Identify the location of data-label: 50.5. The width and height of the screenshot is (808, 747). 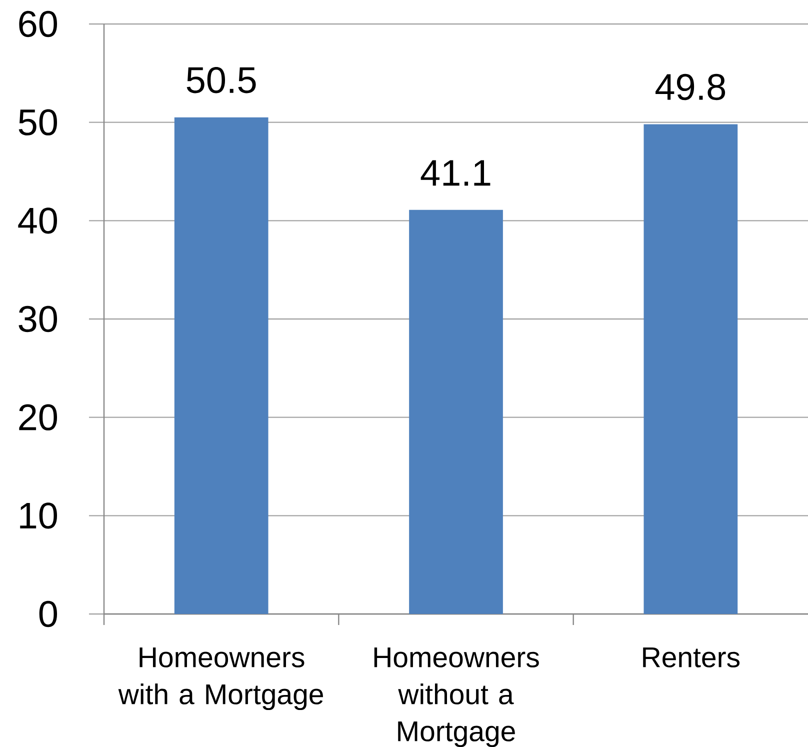
(221, 80).